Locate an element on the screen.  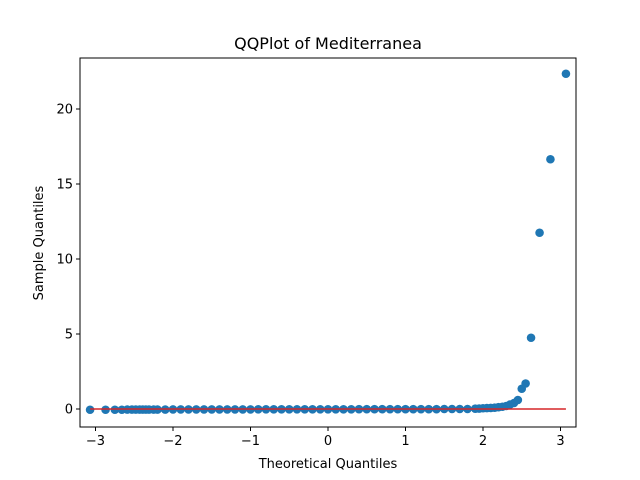
x-tick-label: −3 is located at coordinates (95, 441).